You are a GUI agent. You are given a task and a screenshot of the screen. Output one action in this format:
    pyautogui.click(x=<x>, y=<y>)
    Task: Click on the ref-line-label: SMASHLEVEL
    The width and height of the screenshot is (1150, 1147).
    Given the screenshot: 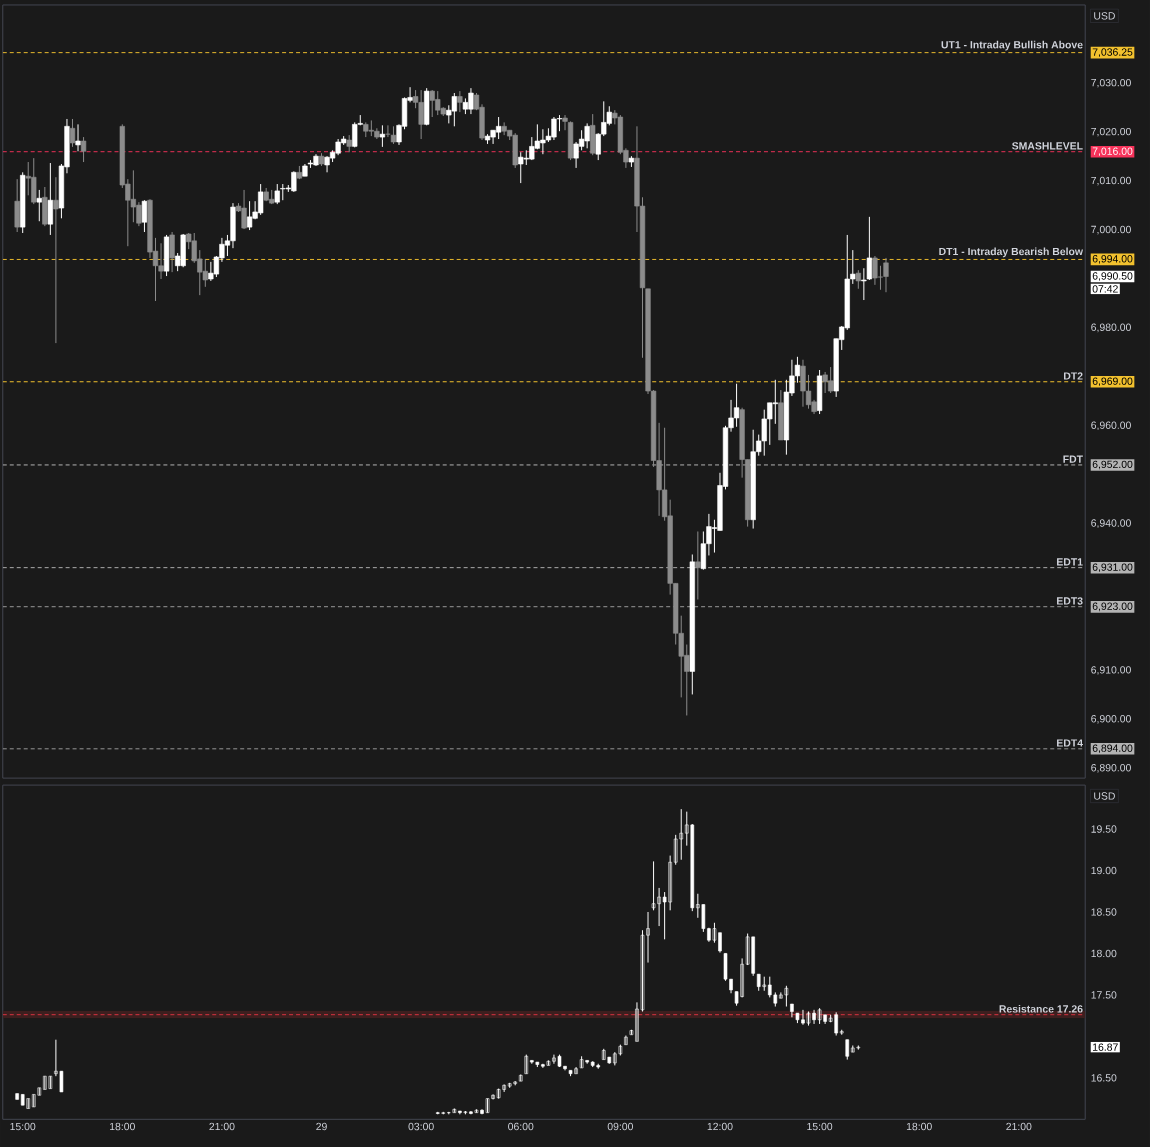 What is the action you would take?
    pyautogui.click(x=1047, y=146)
    